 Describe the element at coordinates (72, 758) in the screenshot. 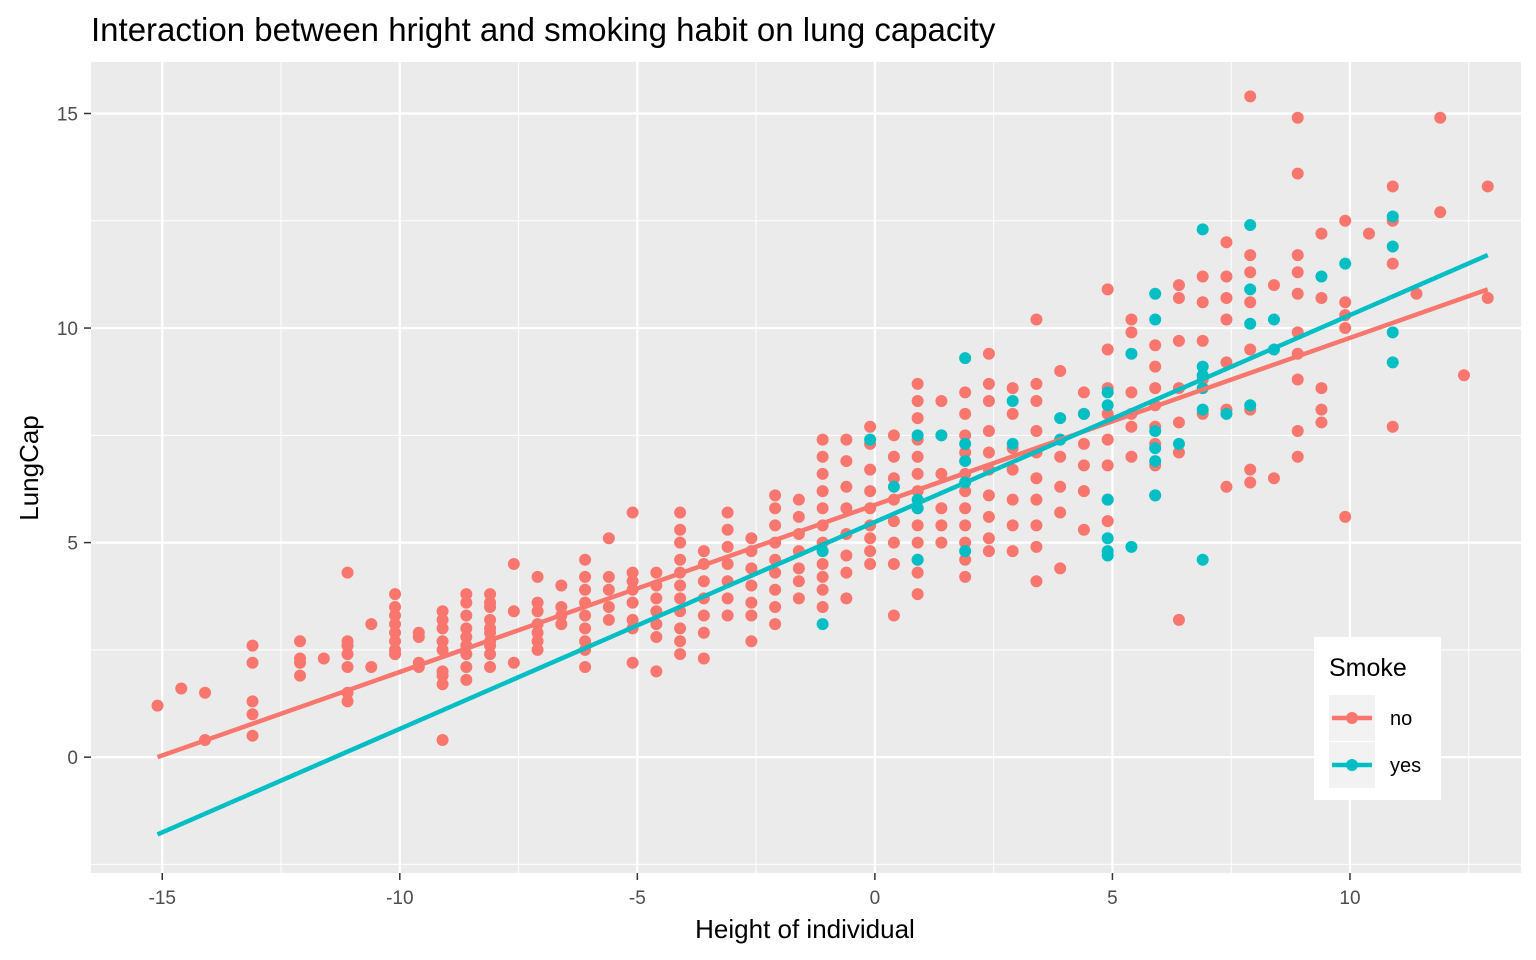

I see `y-tick-label: 0` at that location.